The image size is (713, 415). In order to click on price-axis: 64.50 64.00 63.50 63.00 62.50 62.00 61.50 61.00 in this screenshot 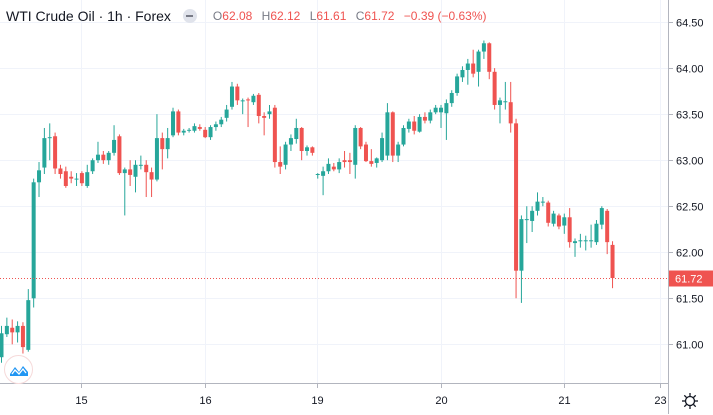, I will do `click(686, 185)`.